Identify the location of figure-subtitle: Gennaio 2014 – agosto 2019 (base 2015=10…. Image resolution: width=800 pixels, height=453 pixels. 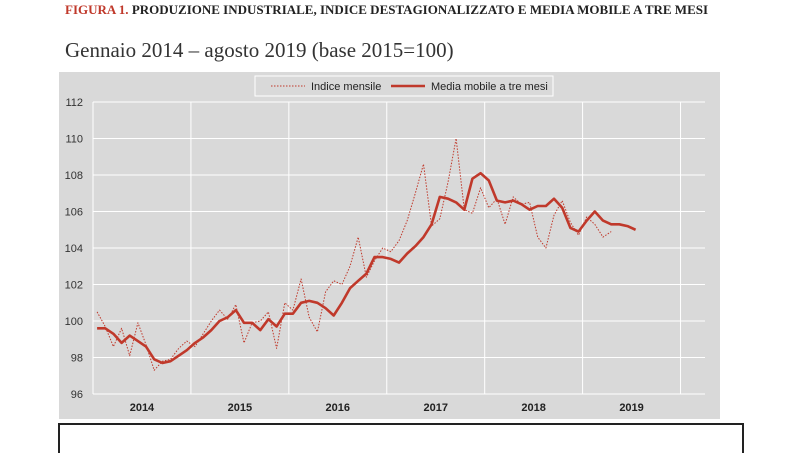
(259, 50).